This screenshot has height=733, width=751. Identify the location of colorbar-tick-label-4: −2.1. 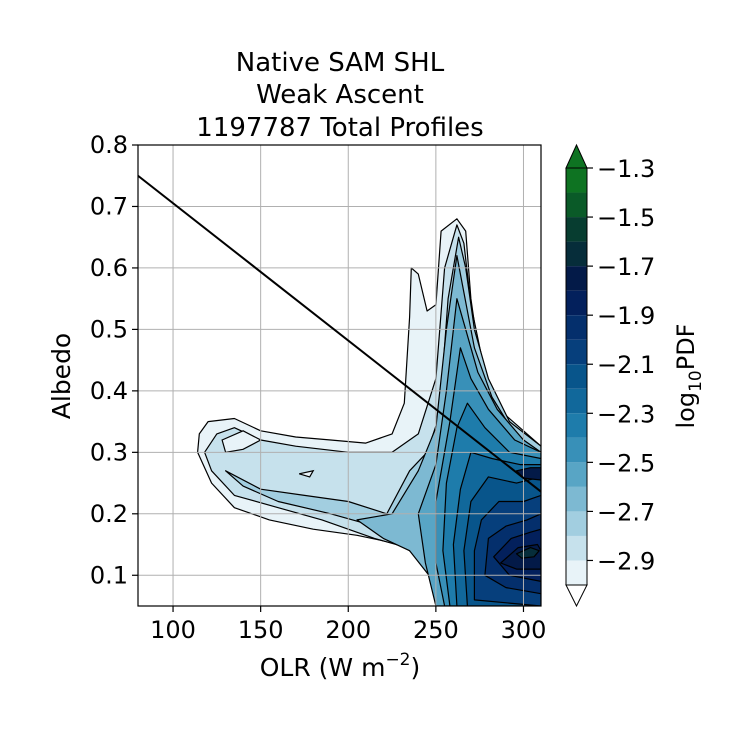
(626, 365).